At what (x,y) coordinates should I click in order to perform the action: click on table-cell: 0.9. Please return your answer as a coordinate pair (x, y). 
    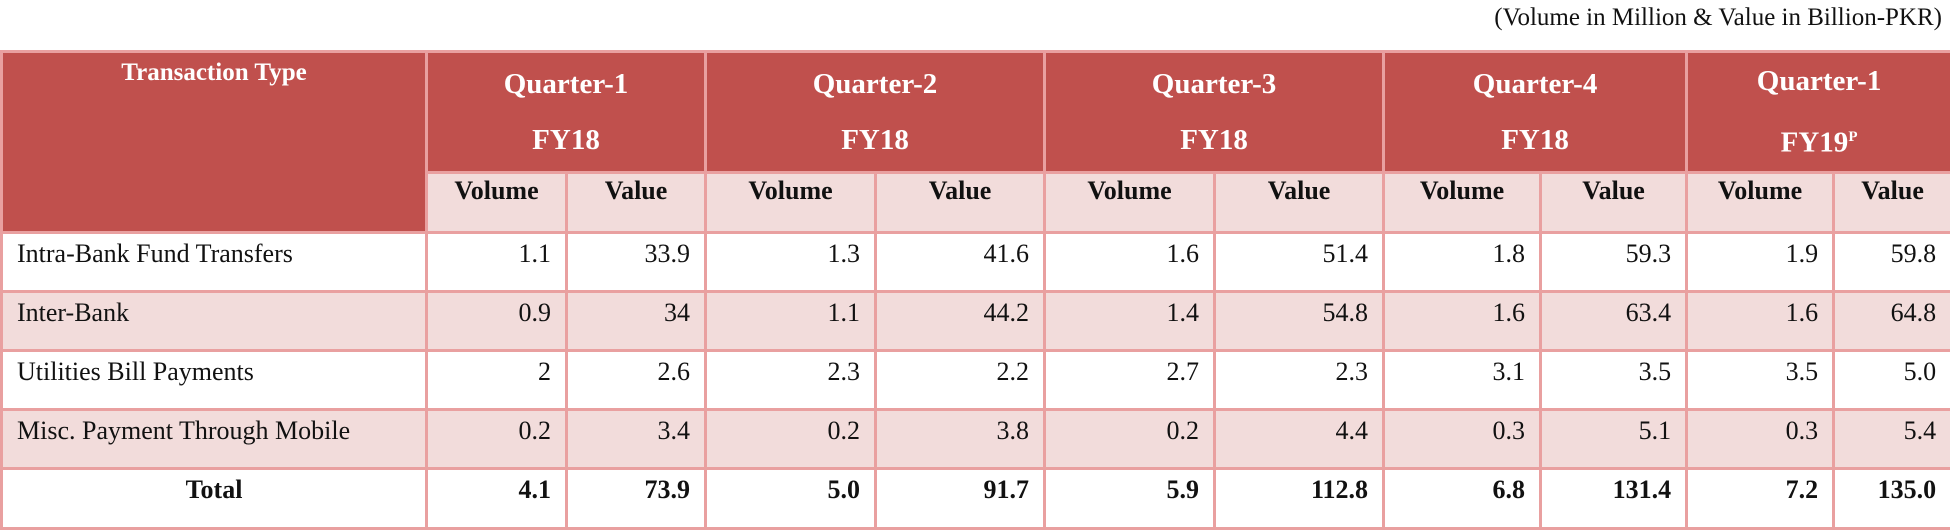
    Looking at the image, I should click on (497, 320).